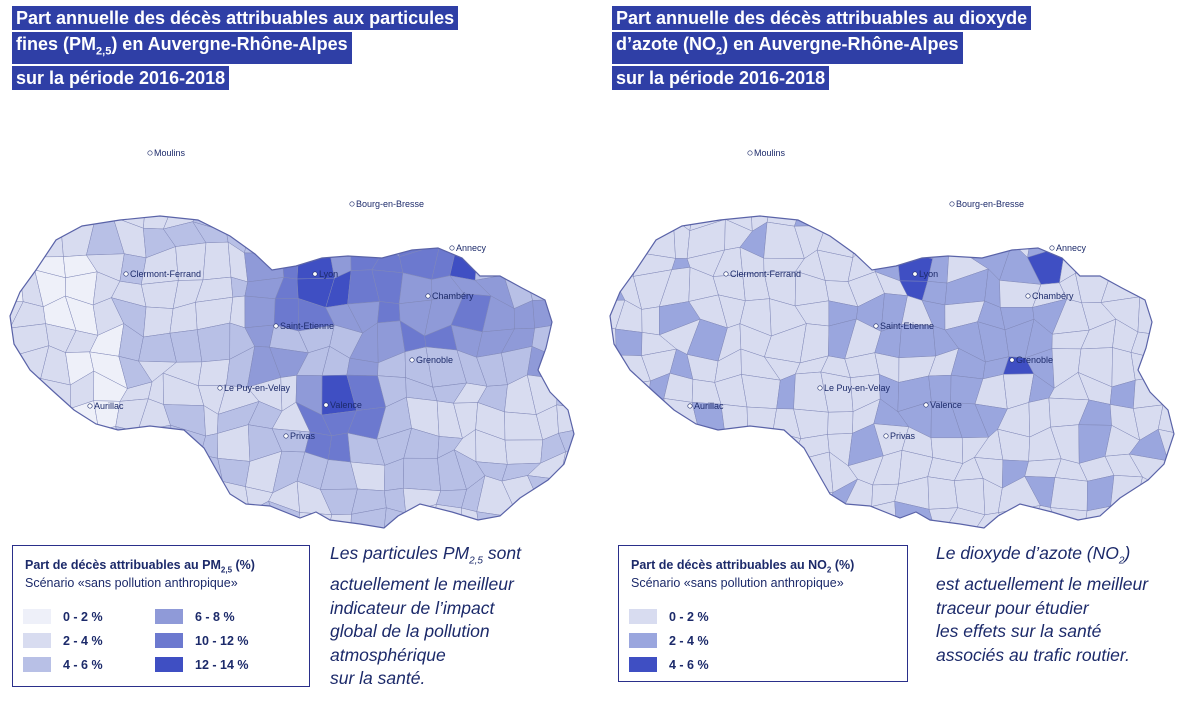 The width and height of the screenshot is (1200, 701). I want to click on legend-title: Part de décès attribuables au PM2,5 (%), so click(140, 566).